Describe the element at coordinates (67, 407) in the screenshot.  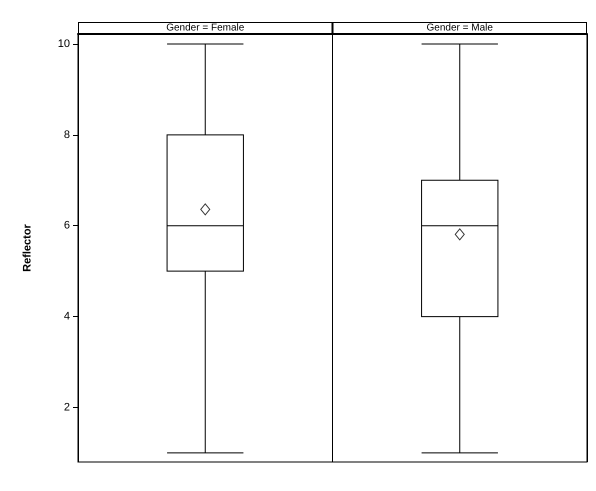
I see `y-tick-label: 2` at that location.